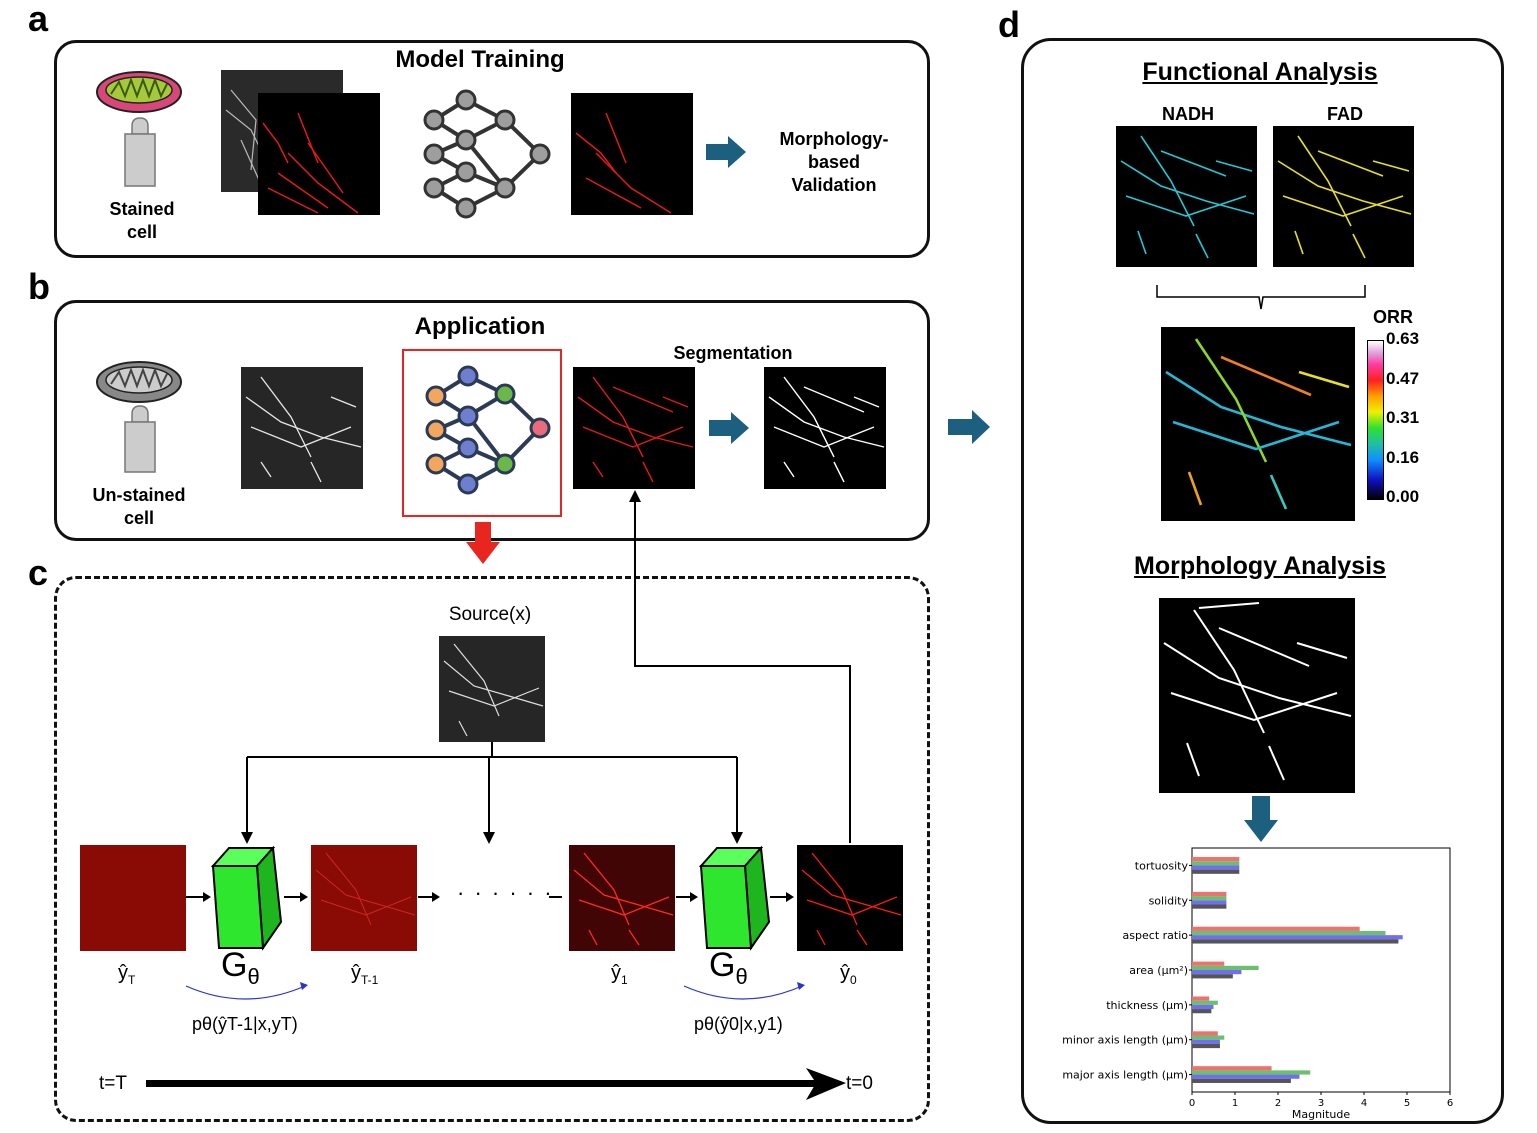 This screenshot has height=1133, width=1537. Describe the element at coordinates (1257, 695) in the screenshot. I see `morphology-mask-image` at that location.